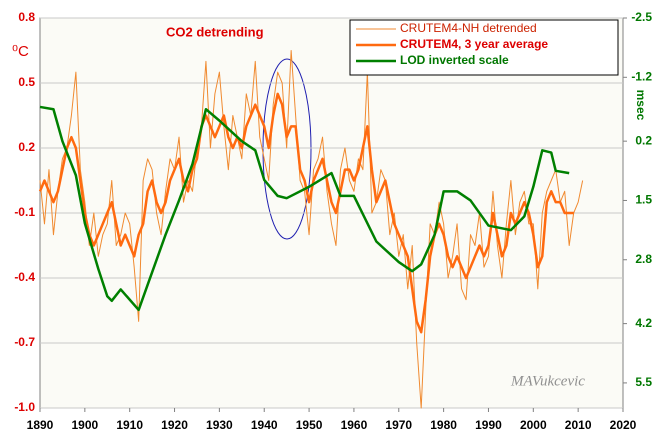 This screenshot has width=664, height=442. Describe the element at coordinates (309, 425) in the screenshot. I see `x-tick-label: 1950` at that location.